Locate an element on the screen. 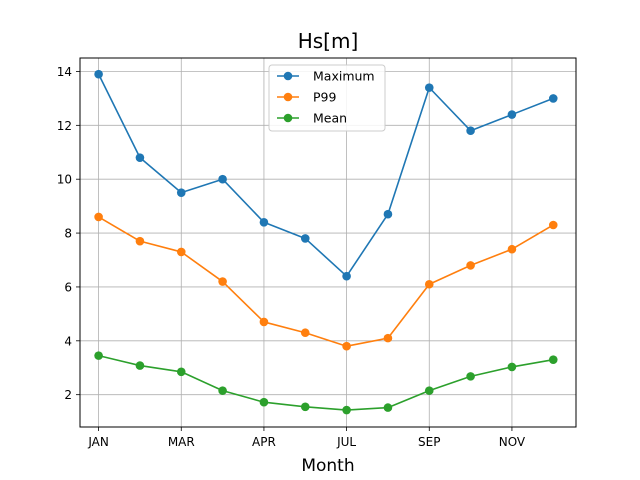 The image size is (640, 480). legend: Maximum P99 Mean is located at coordinates (327, 98).